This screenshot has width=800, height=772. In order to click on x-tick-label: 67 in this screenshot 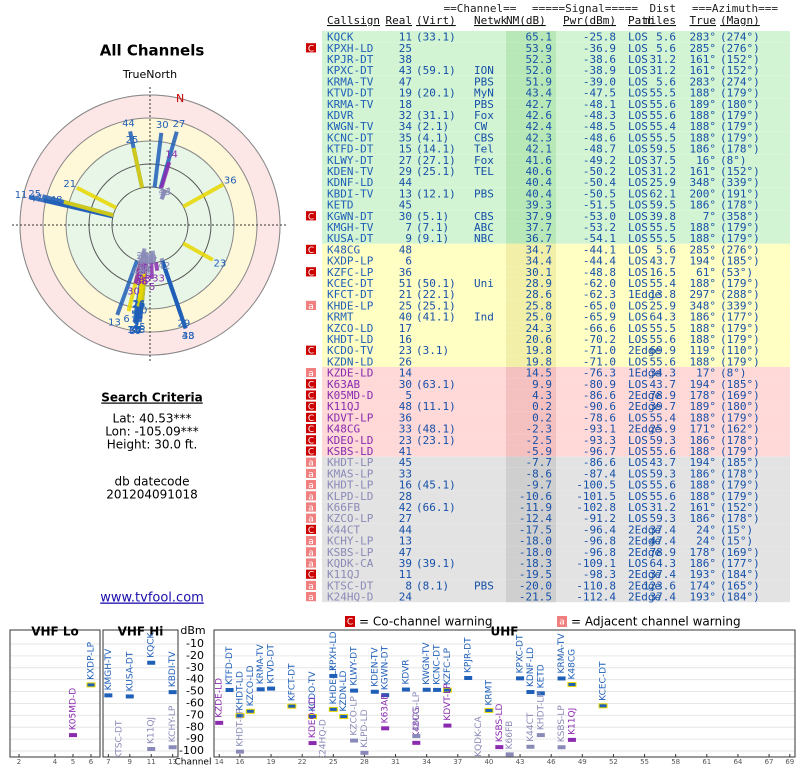, I will do `click(769, 762)`.